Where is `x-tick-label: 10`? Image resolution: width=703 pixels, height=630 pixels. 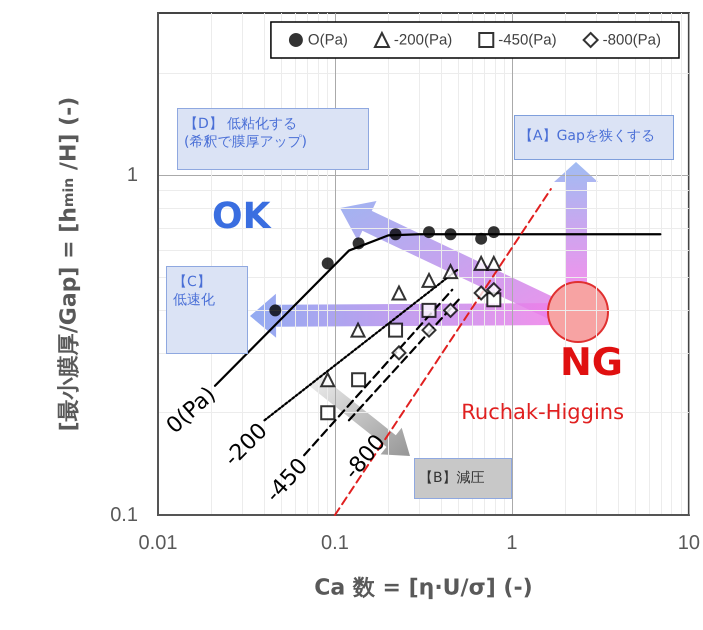 x-tick-label: 10 is located at coordinates (689, 543).